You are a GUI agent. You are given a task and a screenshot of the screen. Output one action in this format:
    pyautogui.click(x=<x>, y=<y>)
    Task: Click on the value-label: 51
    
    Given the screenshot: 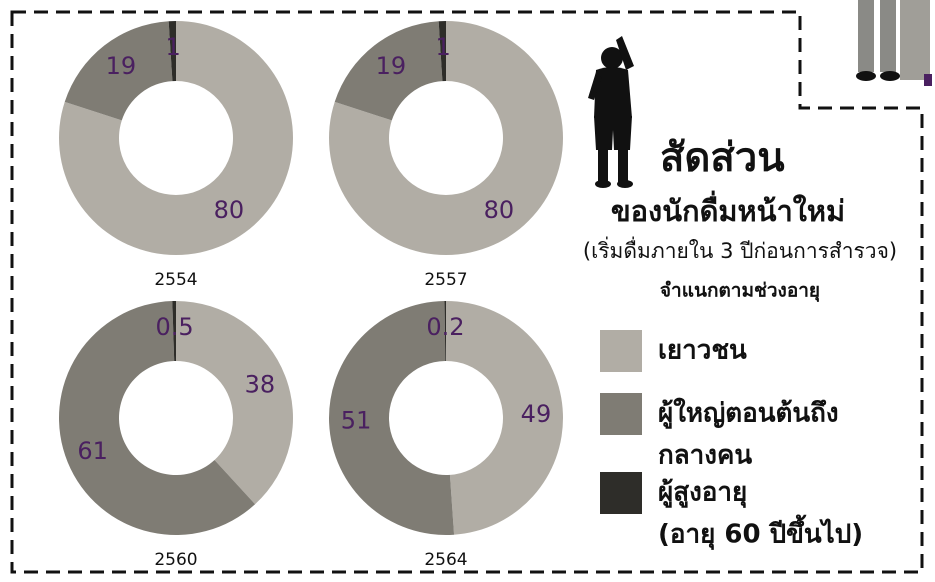 What is the action you would take?
    pyautogui.click(x=356, y=421)
    